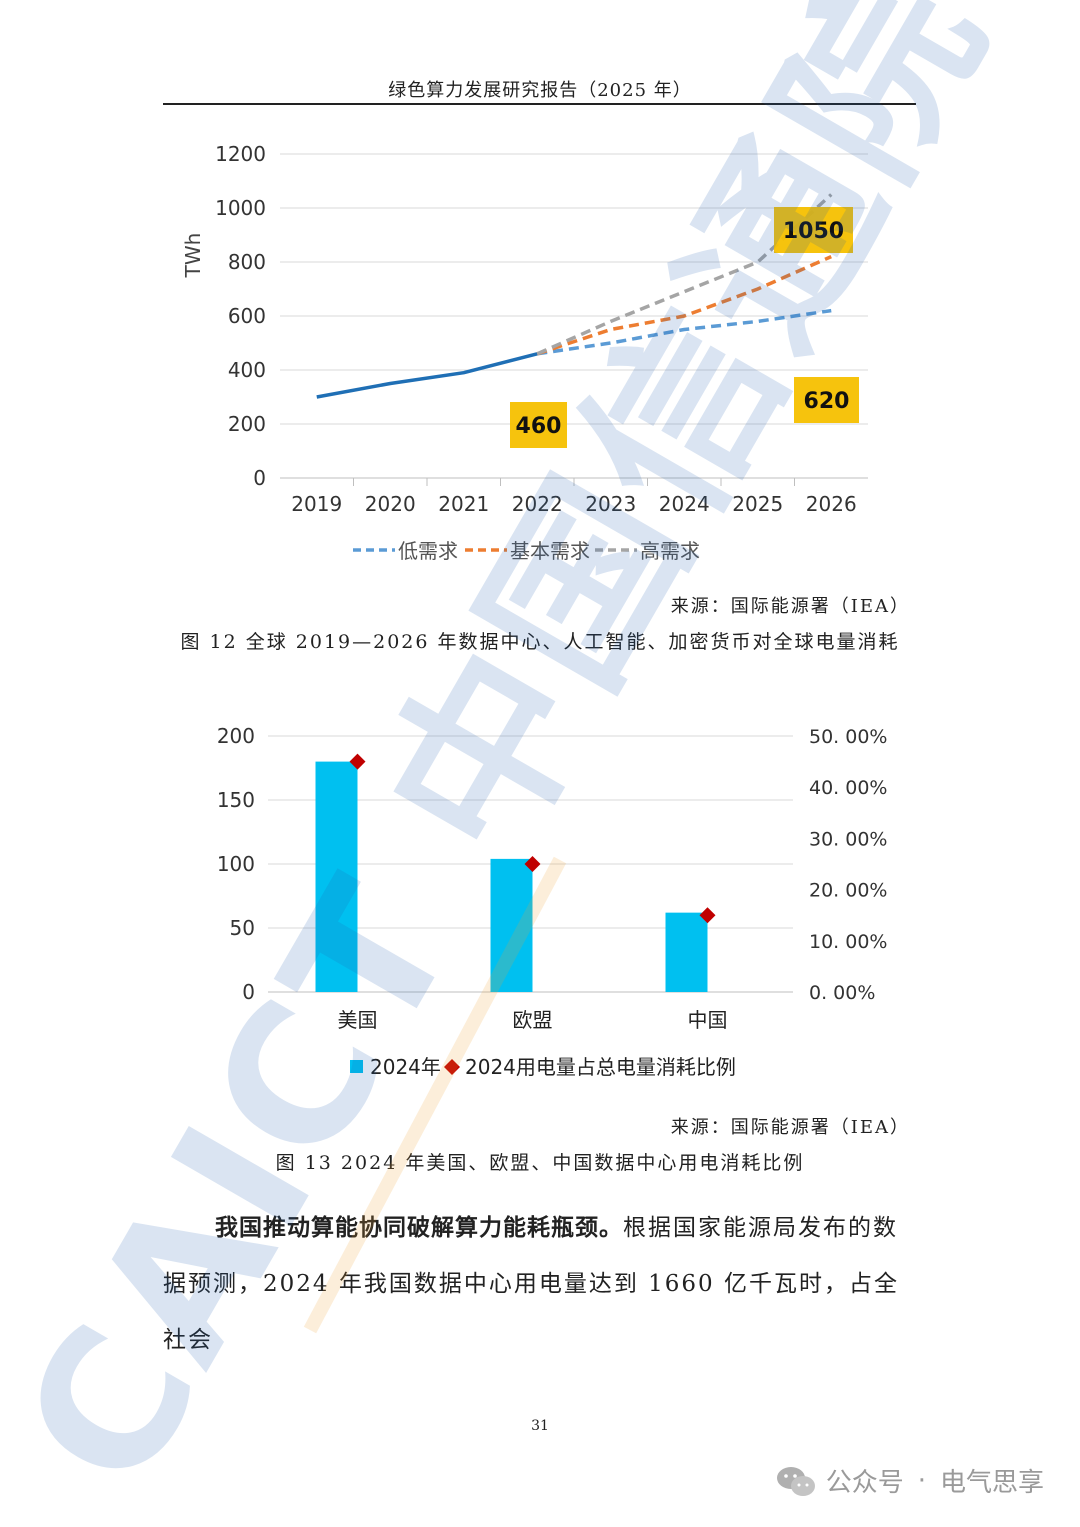 The height and width of the screenshot is (1527, 1080). What do you see at coordinates (540, 1163) in the screenshot?
I see `figure13-caption: 图 13 2024 年美国、欧盟、中国数据中心用电消耗比例` at bounding box center [540, 1163].